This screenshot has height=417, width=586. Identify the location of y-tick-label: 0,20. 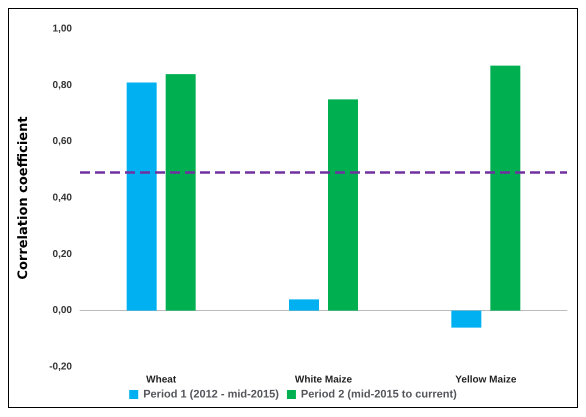
(62, 254).